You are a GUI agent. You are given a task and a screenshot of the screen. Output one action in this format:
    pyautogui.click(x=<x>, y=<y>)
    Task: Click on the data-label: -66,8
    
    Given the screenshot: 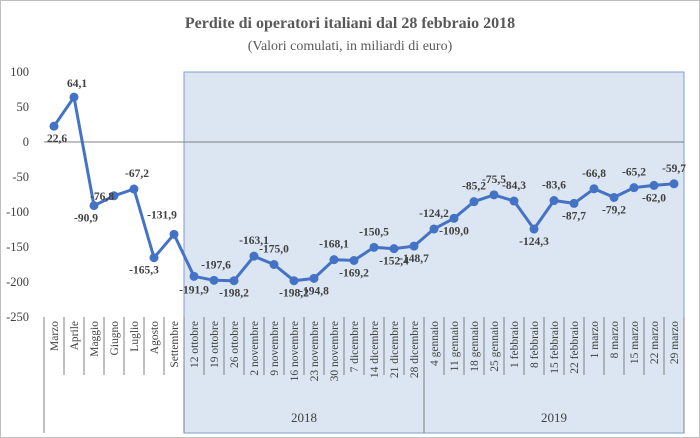 What is the action you would take?
    pyautogui.click(x=594, y=174)
    